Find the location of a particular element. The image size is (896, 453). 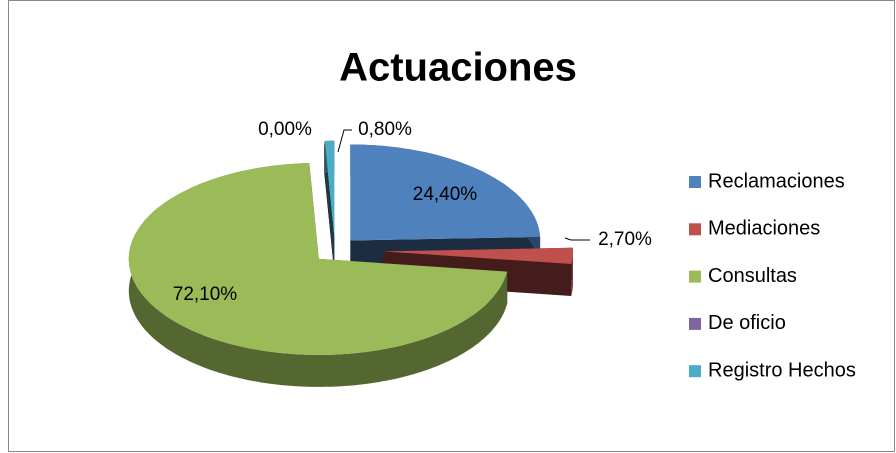

legend-label: Consultas is located at coordinates (752, 276).